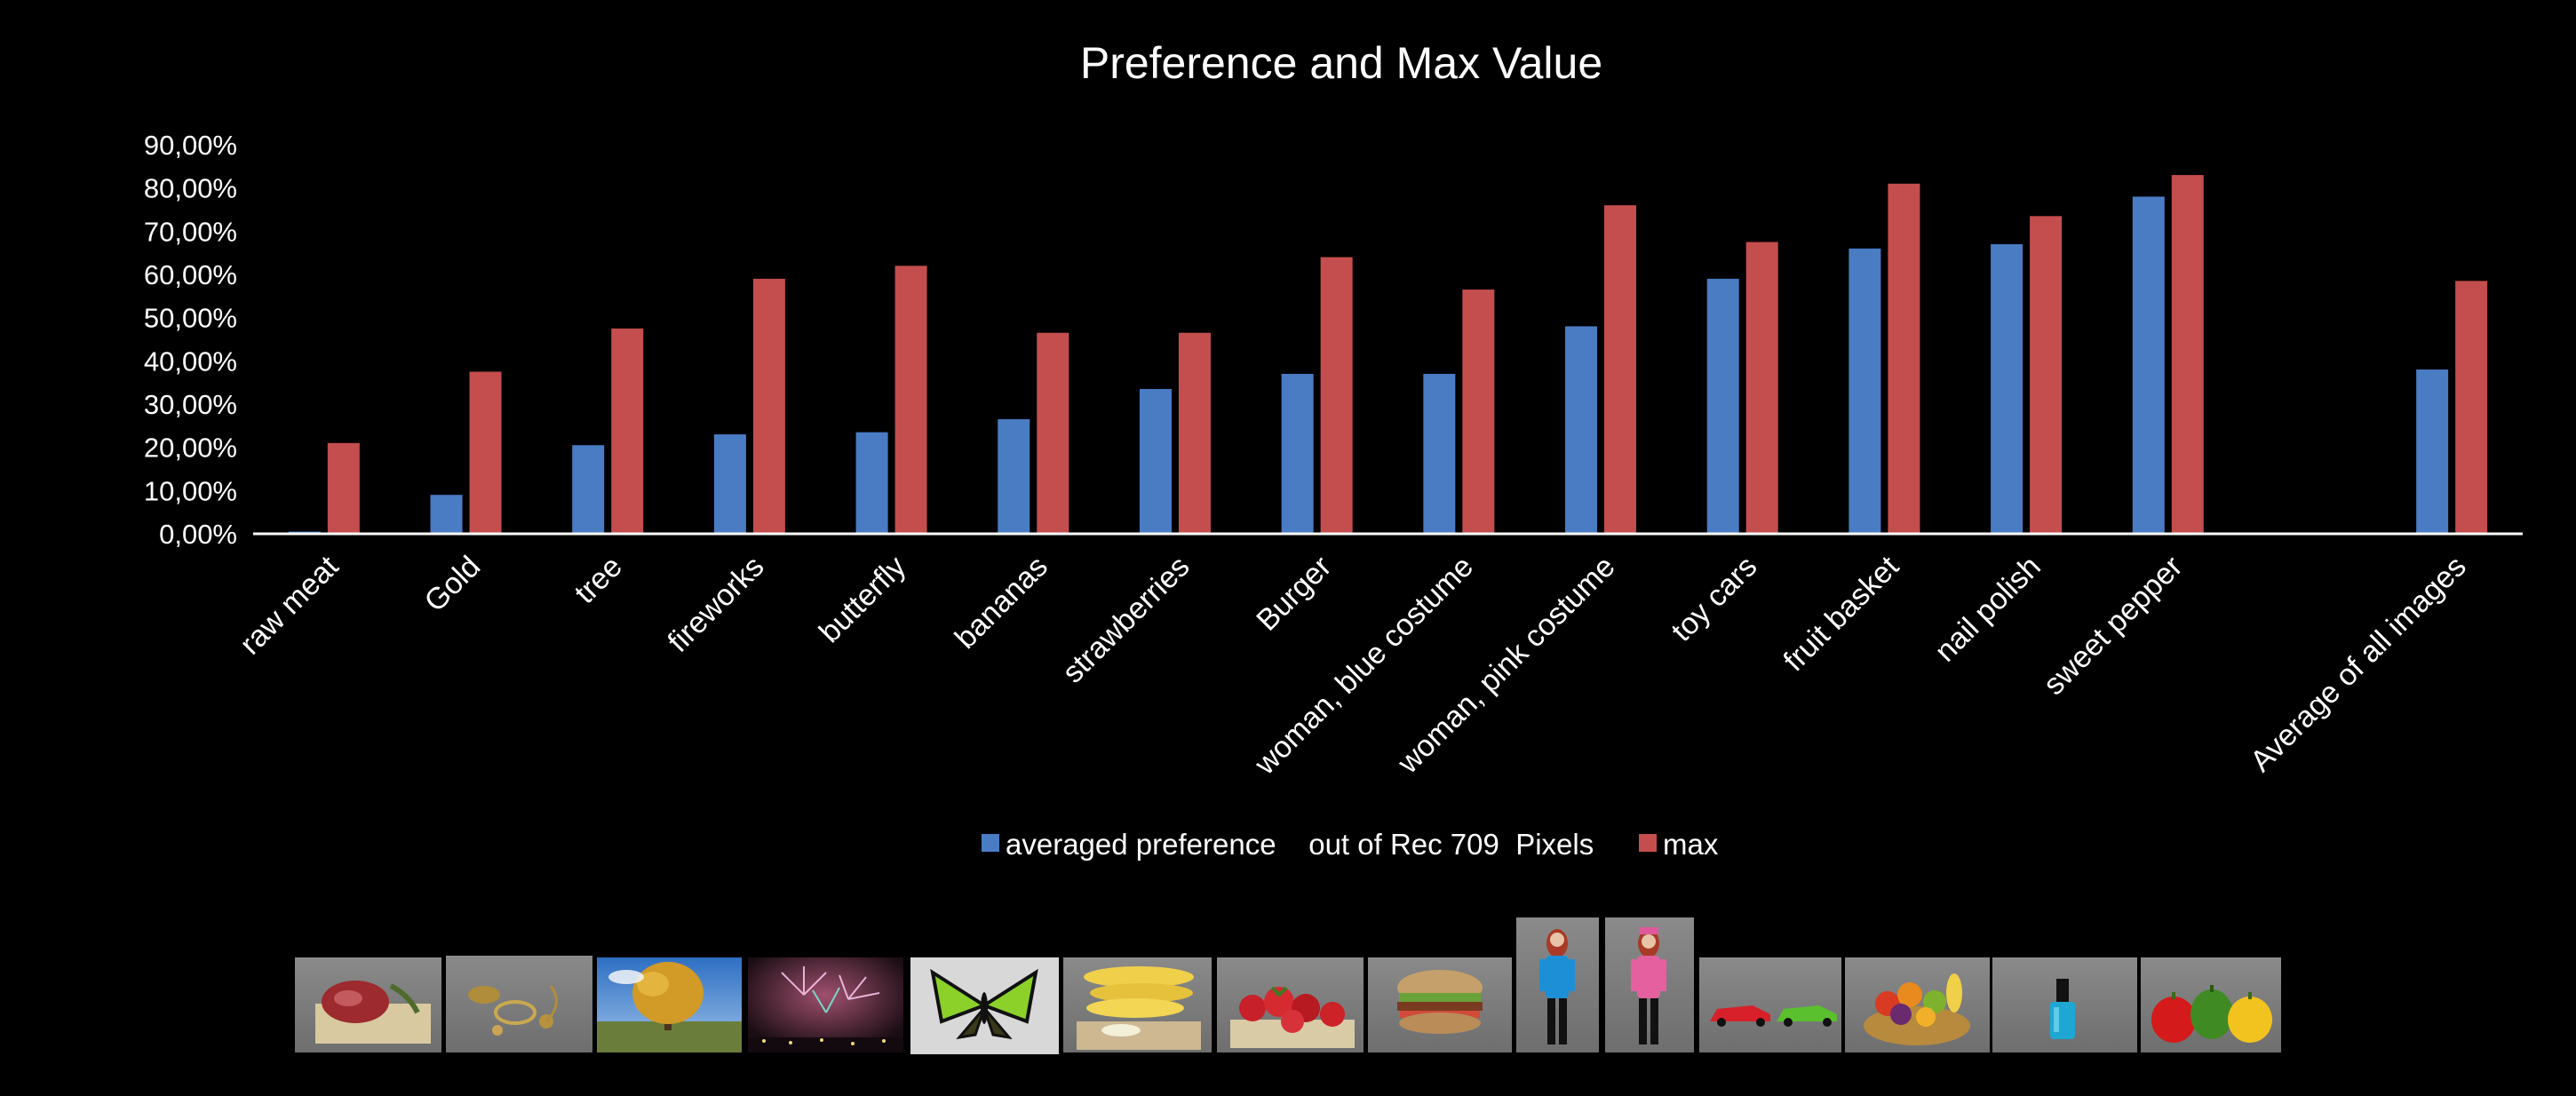  I want to click on y-tick-label: 40,00%, so click(190, 361).